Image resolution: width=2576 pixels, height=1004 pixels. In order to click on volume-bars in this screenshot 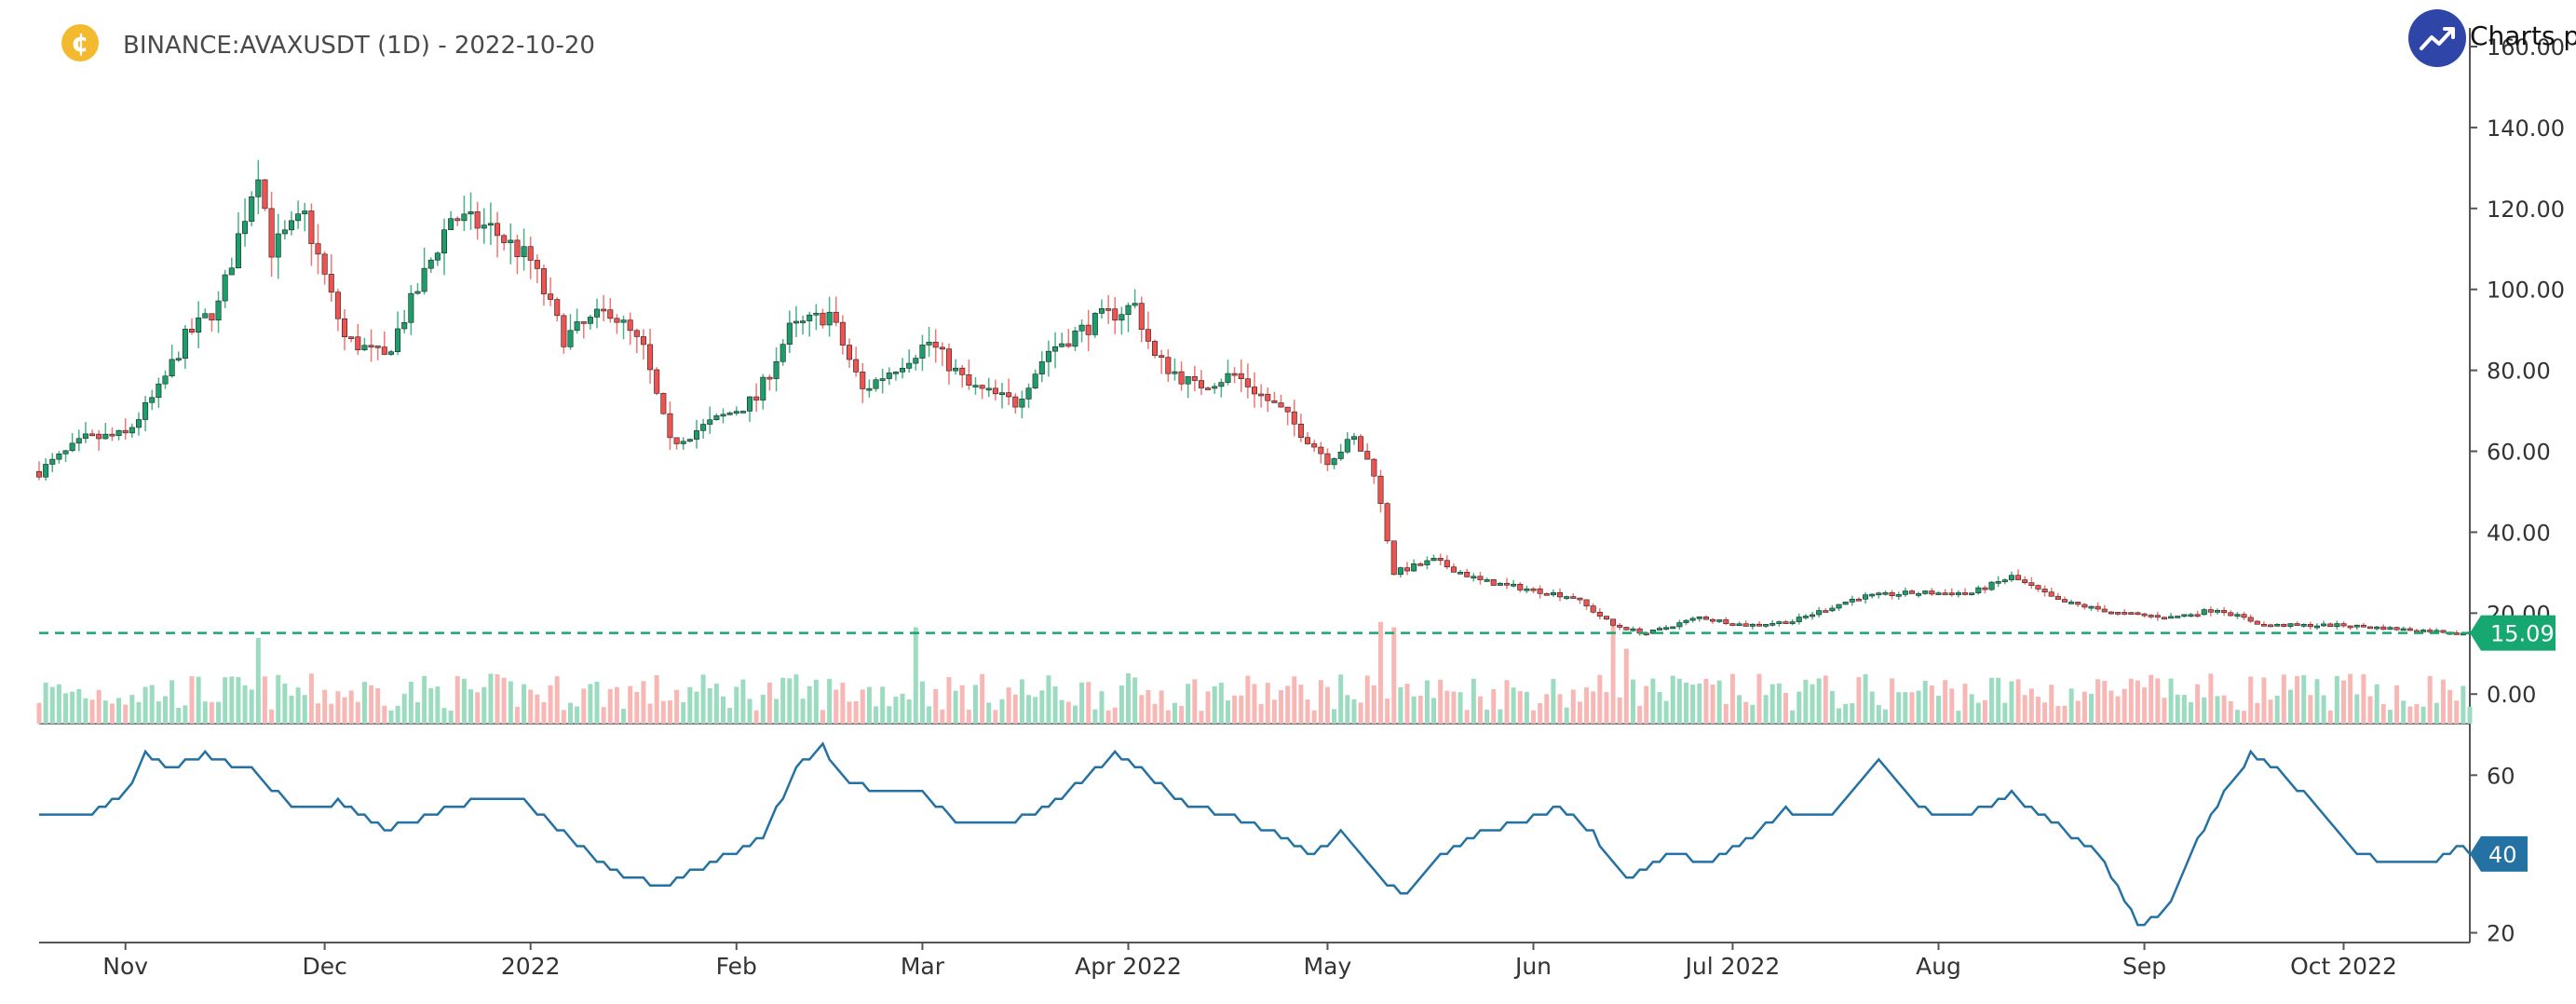, I will do `click(1254, 672)`.